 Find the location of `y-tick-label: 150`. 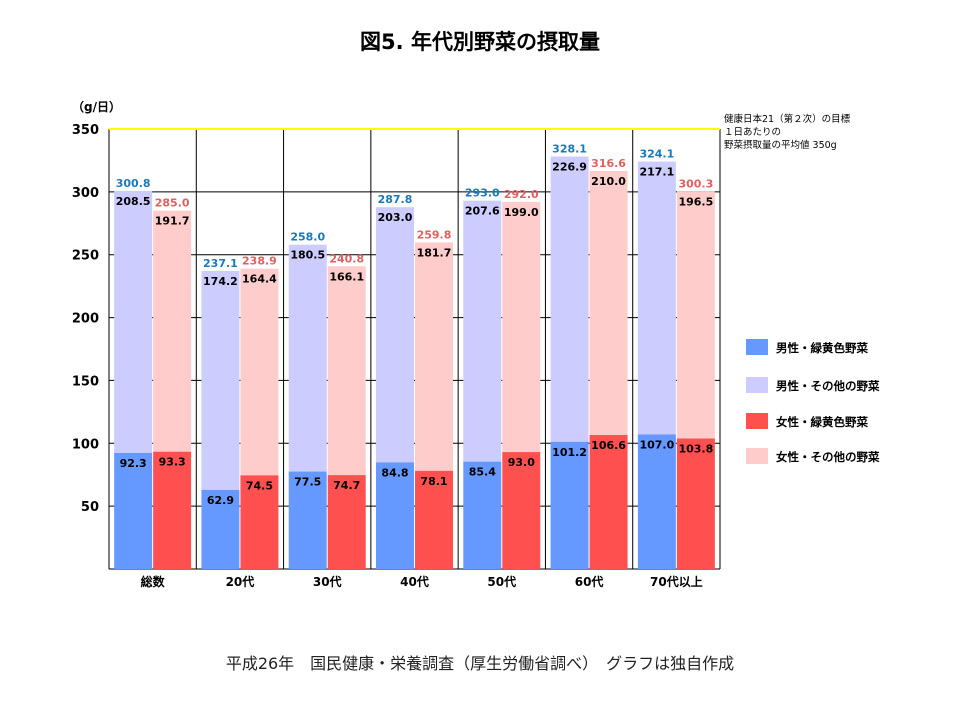

y-tick-label: 150 is located at coordinates (85, 381).